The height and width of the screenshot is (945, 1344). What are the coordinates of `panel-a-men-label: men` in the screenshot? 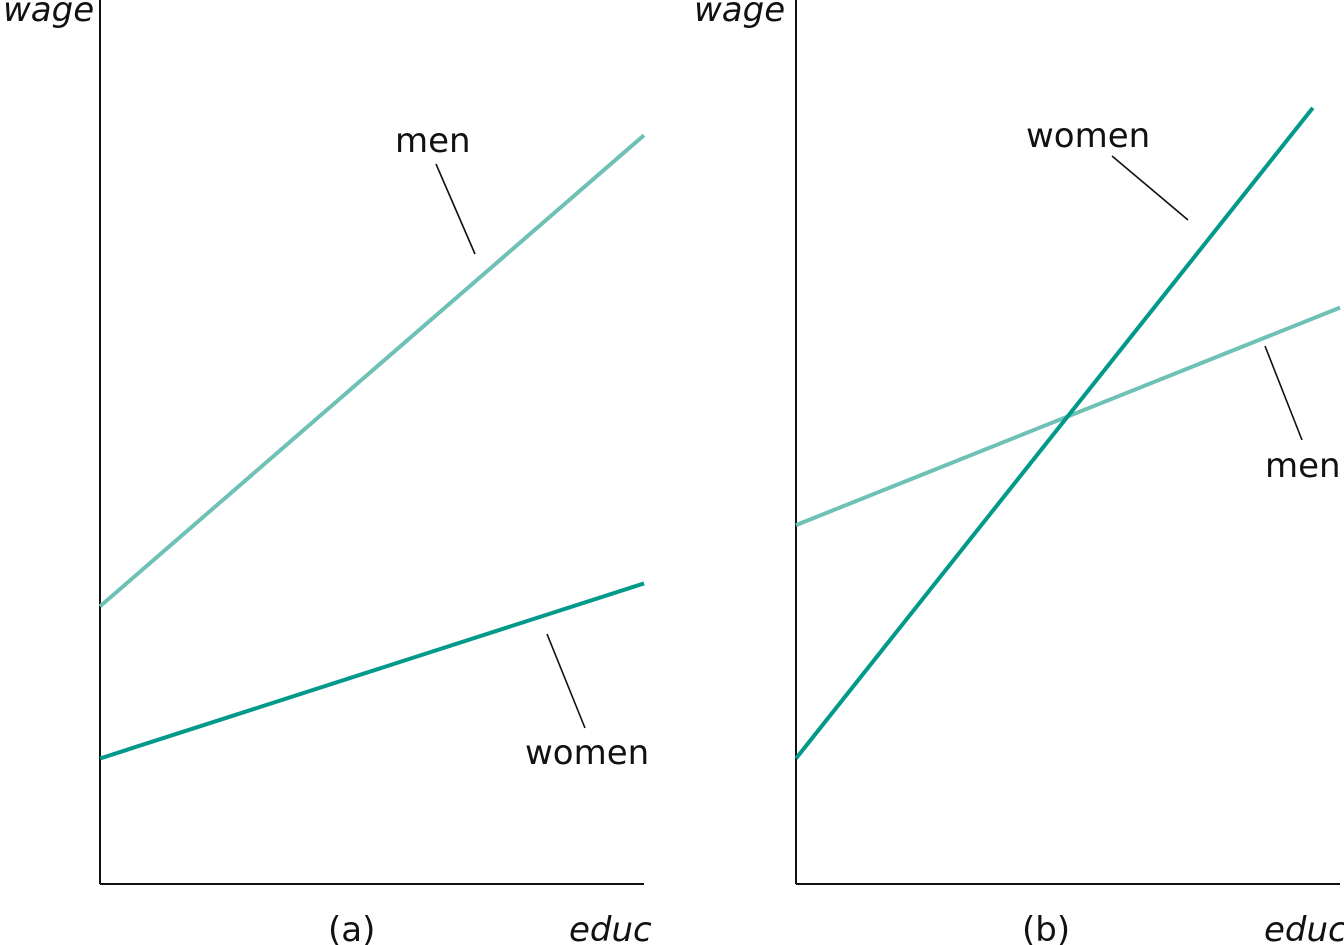 It's located at (433, 141).